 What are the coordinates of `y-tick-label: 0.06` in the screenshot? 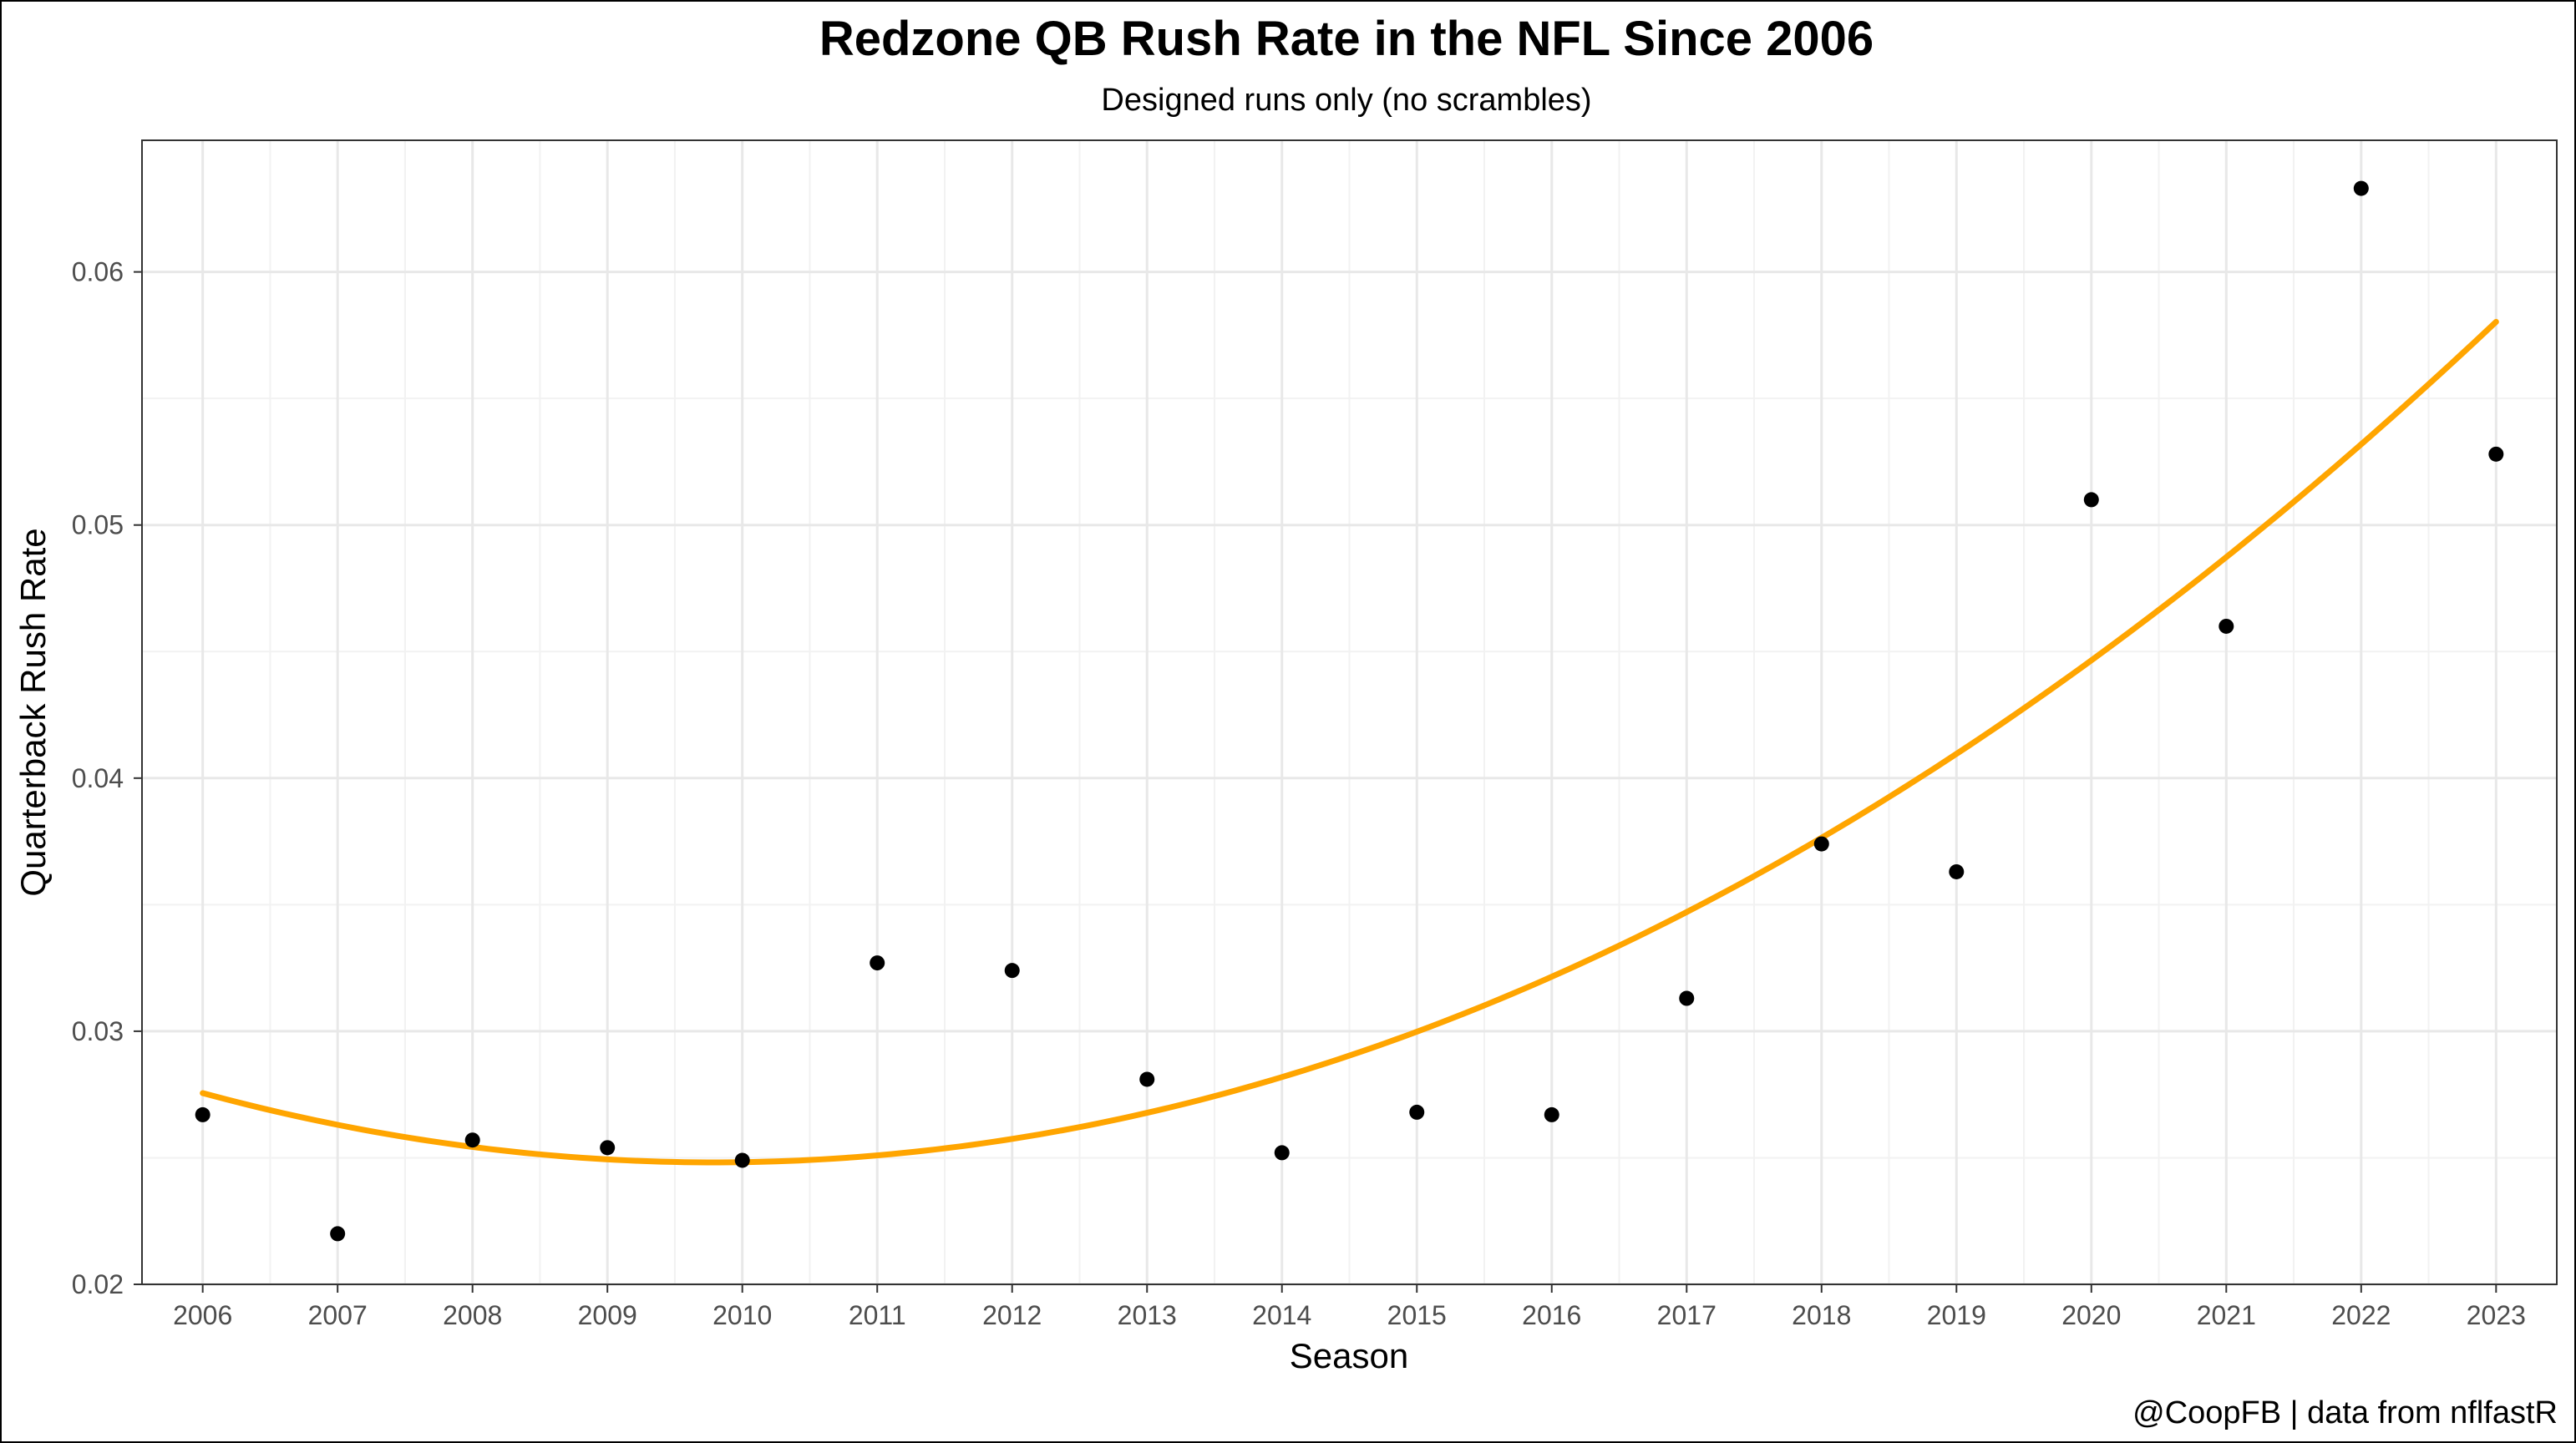 It's located at (98, 272).